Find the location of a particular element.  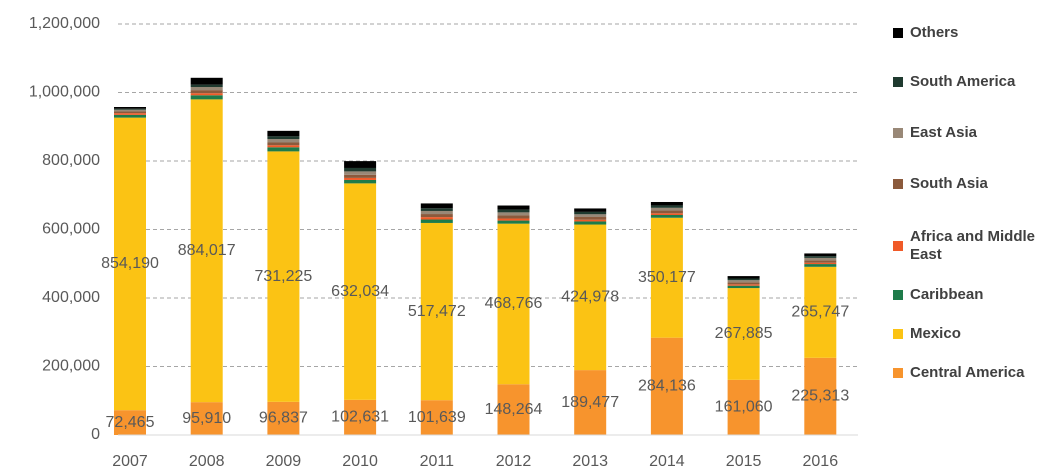

legend-item: South America is located at coordinates (967, 82).